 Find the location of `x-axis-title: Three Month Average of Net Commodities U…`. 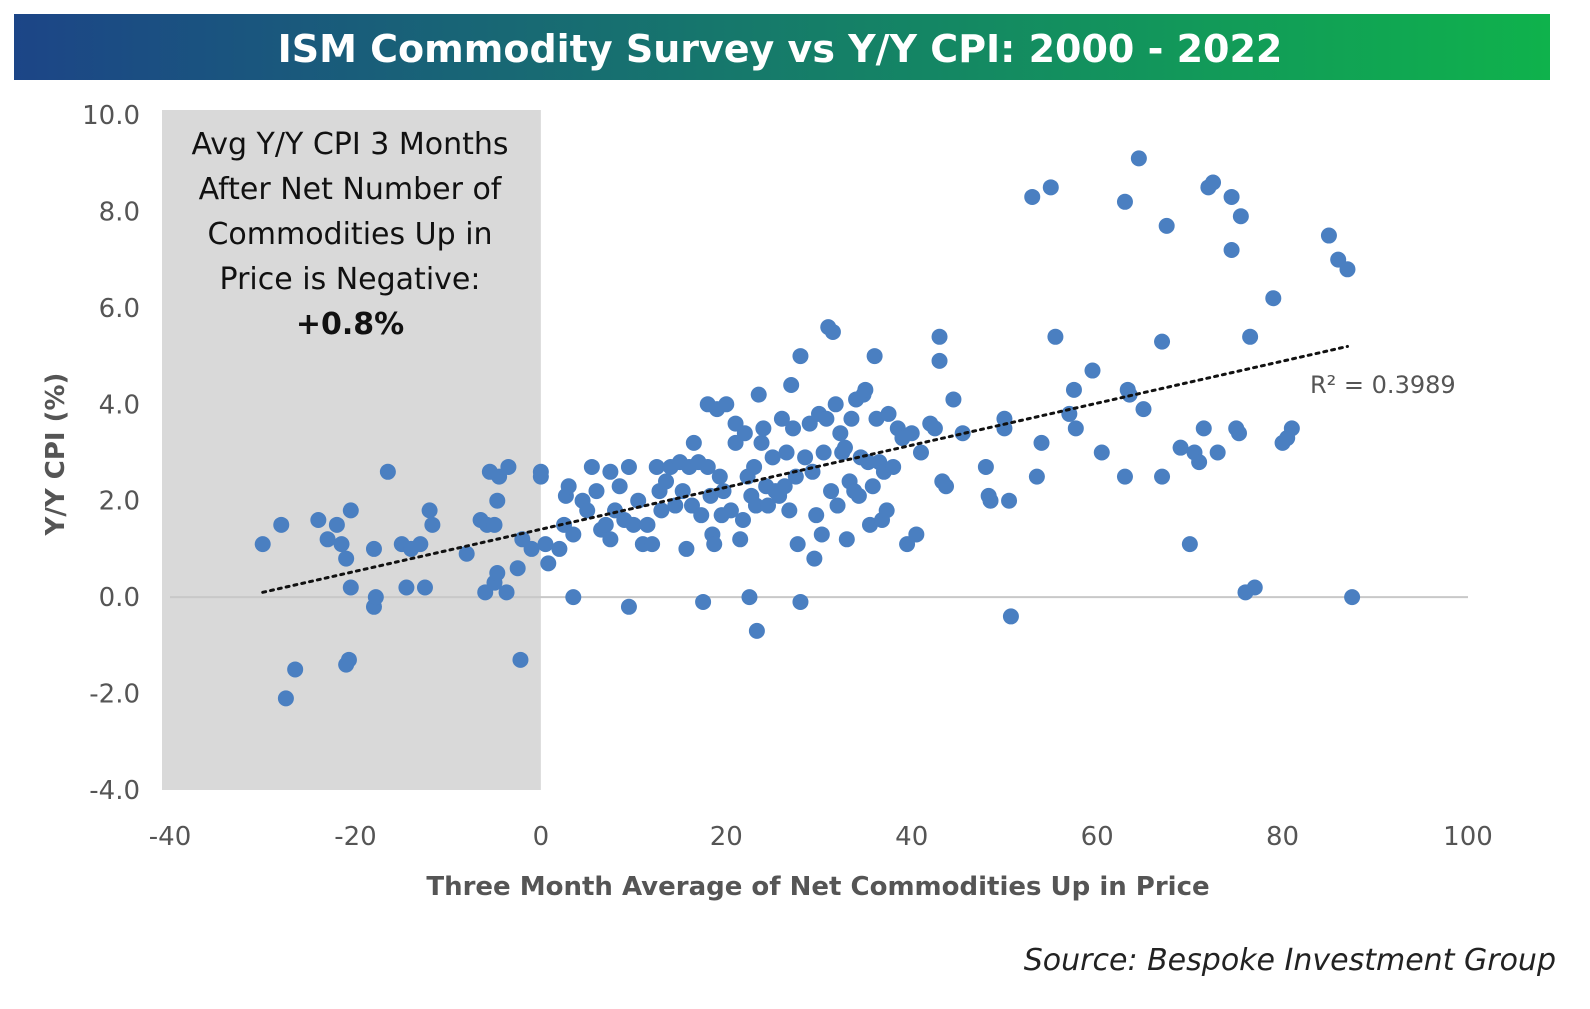

x-axis-title: Three Month Average of Net Commodities U… is located at coordinates (817, 887).